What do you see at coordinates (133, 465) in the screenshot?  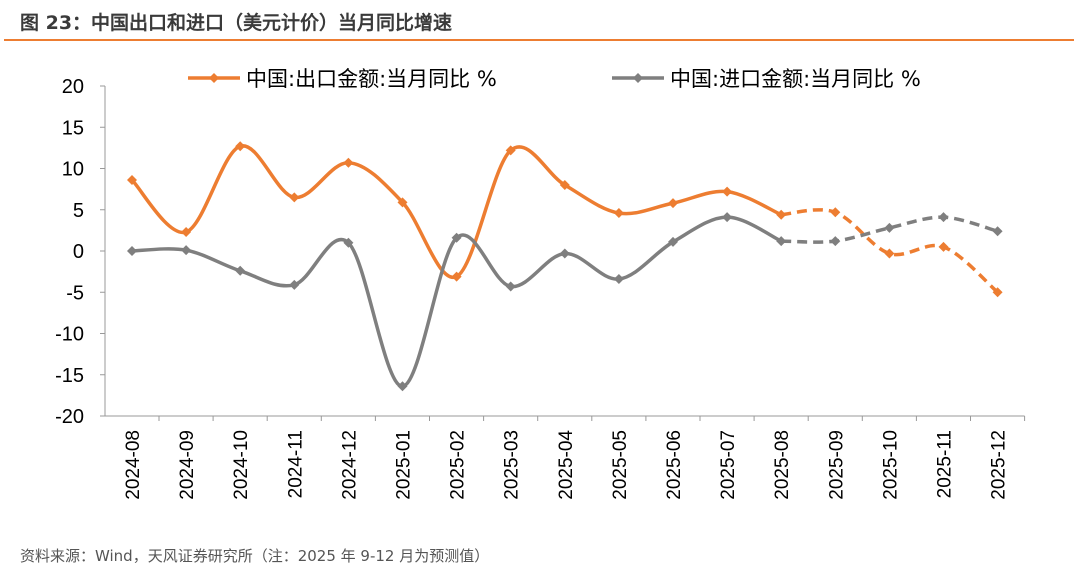 I see `x-tick-label: 2024-08` at bounding box center [133, 465].